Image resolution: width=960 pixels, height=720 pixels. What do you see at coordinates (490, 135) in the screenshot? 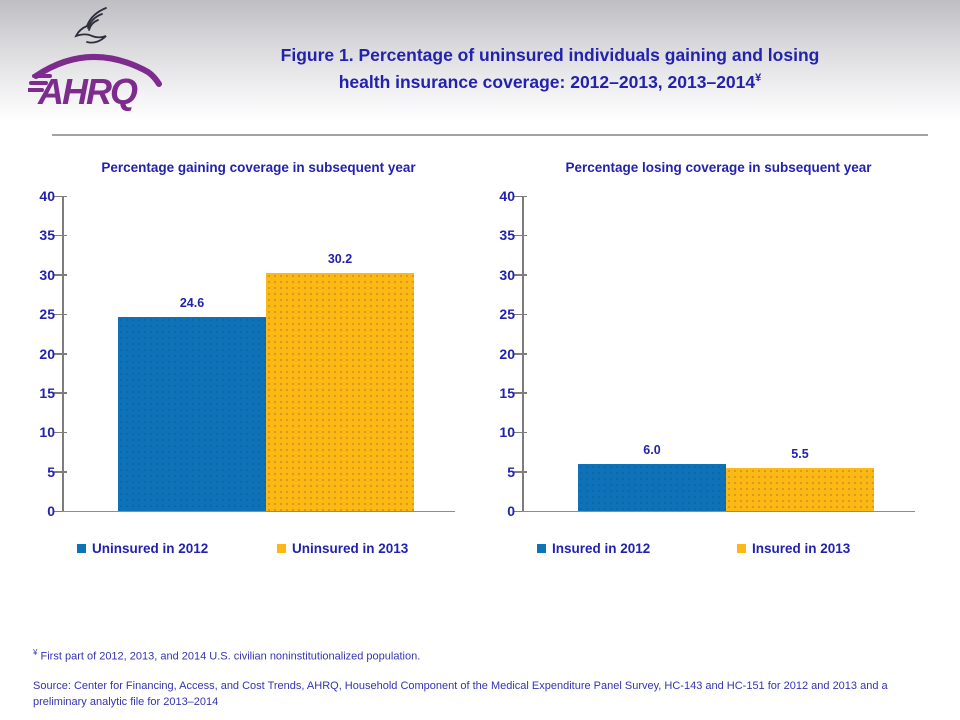
I see `header-divider` at bounding box center [490, 135].